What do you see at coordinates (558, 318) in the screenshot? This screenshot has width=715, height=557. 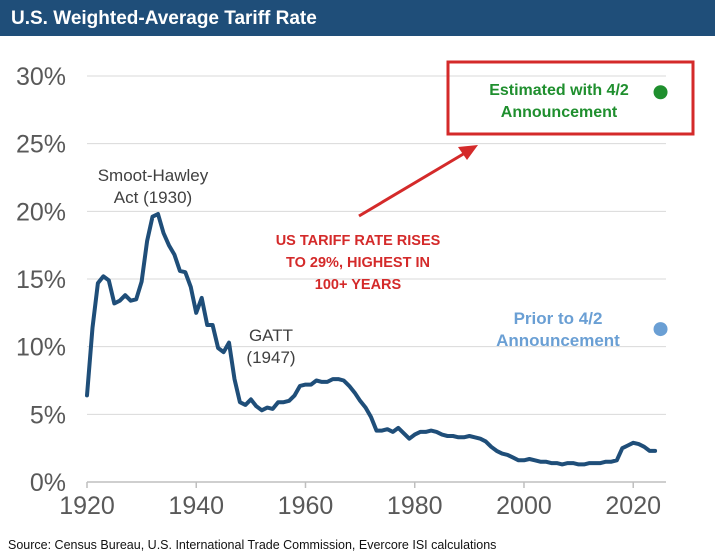 I see `prior-label-line1: Prior to 4/2` at bounding box center [558, 318].